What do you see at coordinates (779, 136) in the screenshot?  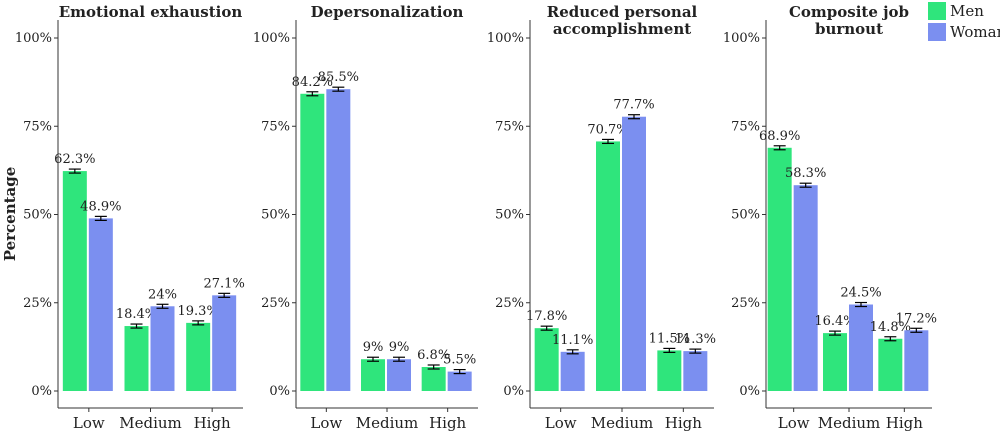 I see `data-label: 68.9%` at bounding box center [779, 136].